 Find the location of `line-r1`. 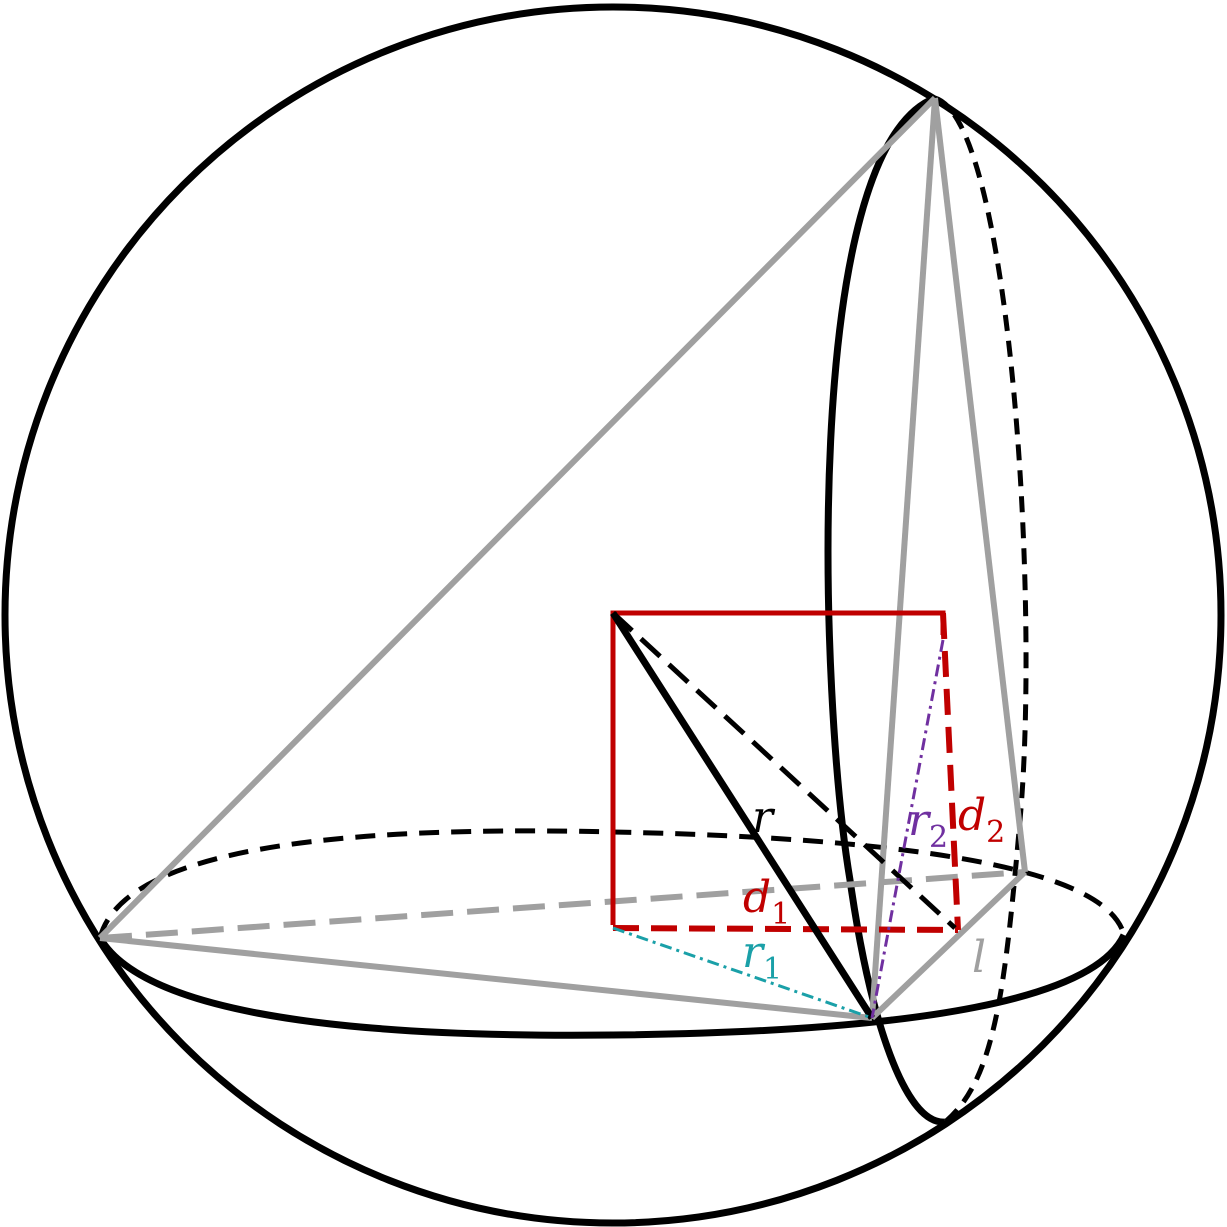

line-r1 is located at coordinates (742, 973).